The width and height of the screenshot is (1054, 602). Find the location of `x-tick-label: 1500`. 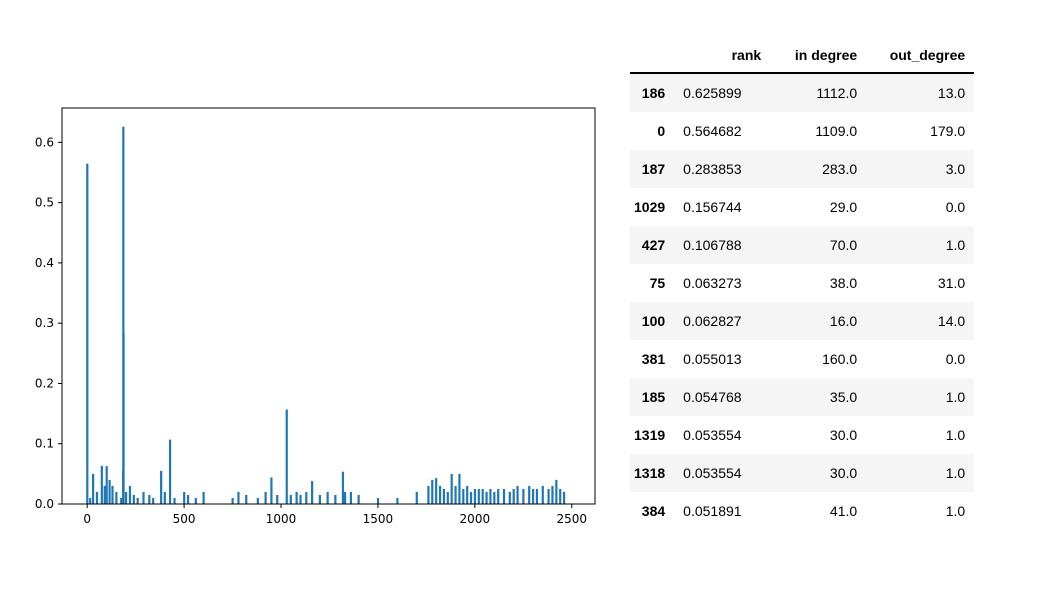

x-tick-label: 1500 is located at coordinates (378, 519).